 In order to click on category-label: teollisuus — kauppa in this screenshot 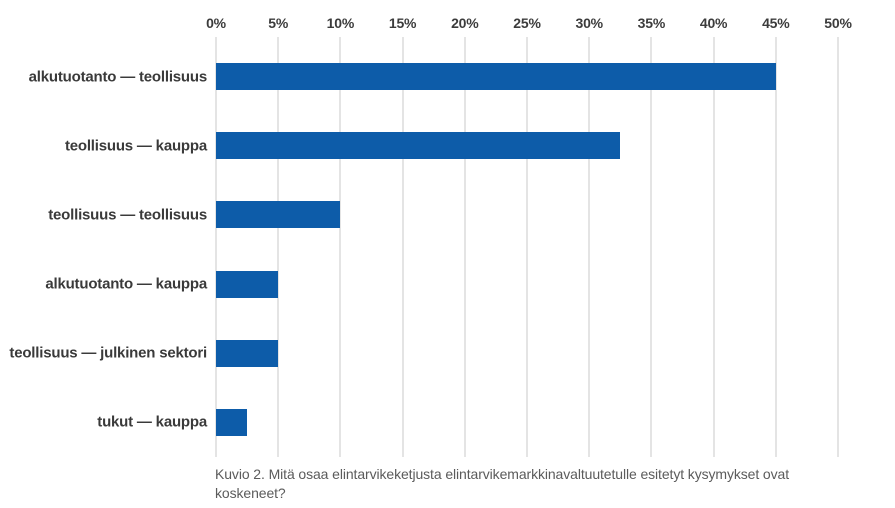, I will do `click(135, 146)`.